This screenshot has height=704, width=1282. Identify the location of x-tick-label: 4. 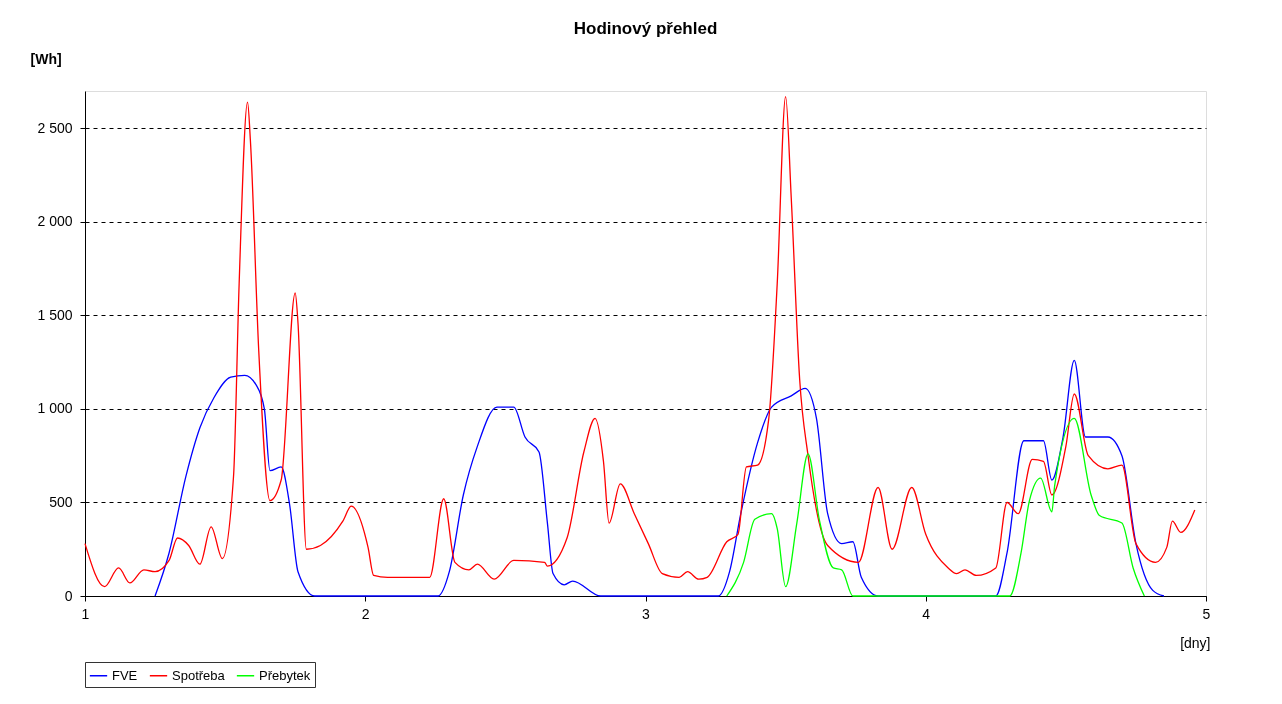
(926, 613).